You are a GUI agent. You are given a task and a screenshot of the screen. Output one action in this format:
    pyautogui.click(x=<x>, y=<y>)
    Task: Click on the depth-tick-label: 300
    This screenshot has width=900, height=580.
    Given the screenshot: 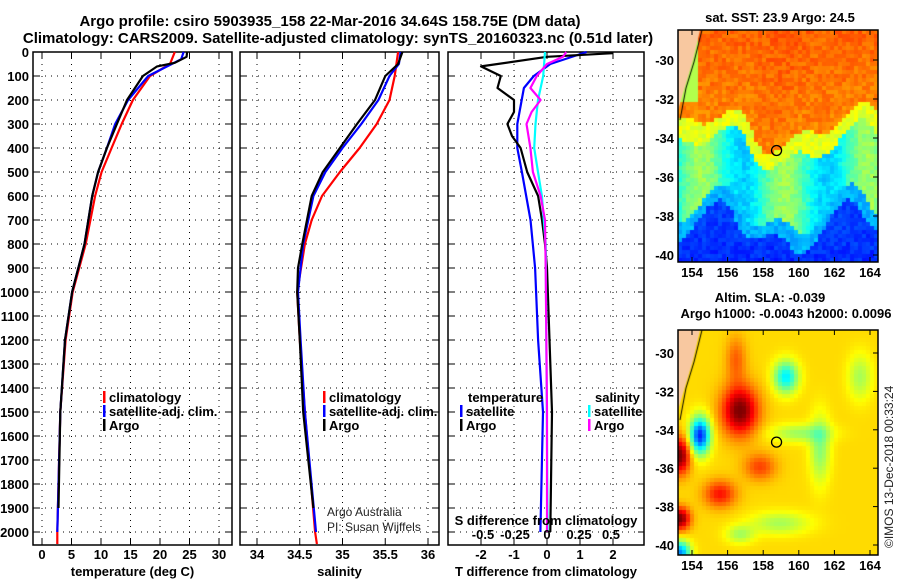 What is the action you would take?
    pyautogui.click(x=18, y=124)
    